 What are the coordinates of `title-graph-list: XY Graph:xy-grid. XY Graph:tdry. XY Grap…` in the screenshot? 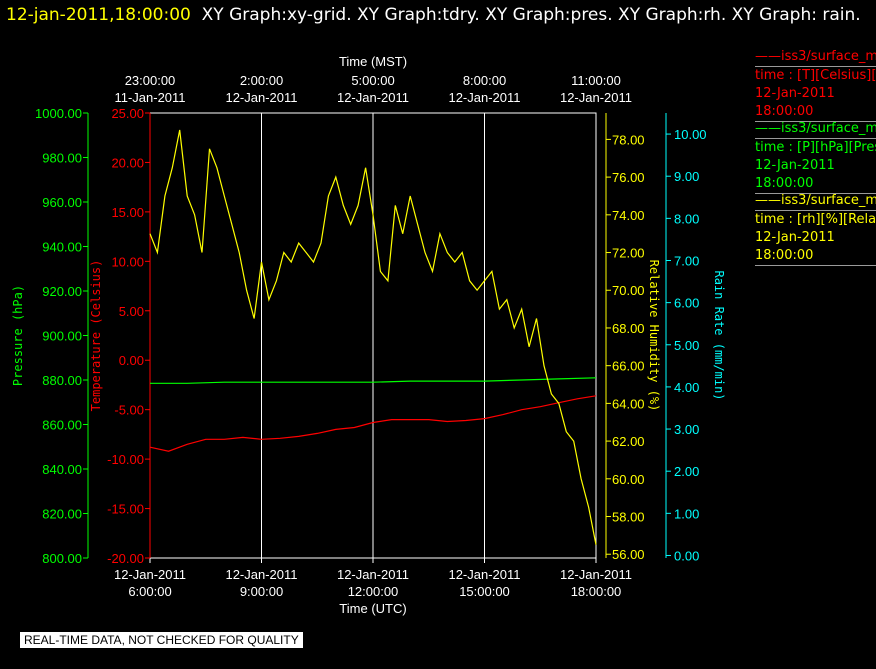 It's located at (531, 15).